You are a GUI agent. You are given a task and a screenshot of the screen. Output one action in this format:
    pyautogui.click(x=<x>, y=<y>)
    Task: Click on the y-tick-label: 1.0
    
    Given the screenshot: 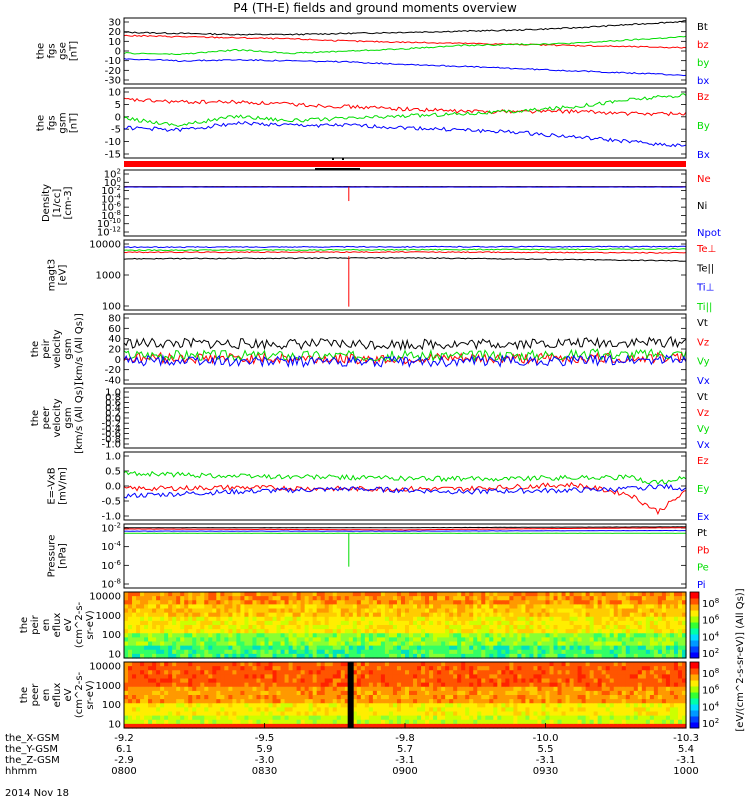 What is the action you would take?
    pyautogui.click(x=113, y=457)
    